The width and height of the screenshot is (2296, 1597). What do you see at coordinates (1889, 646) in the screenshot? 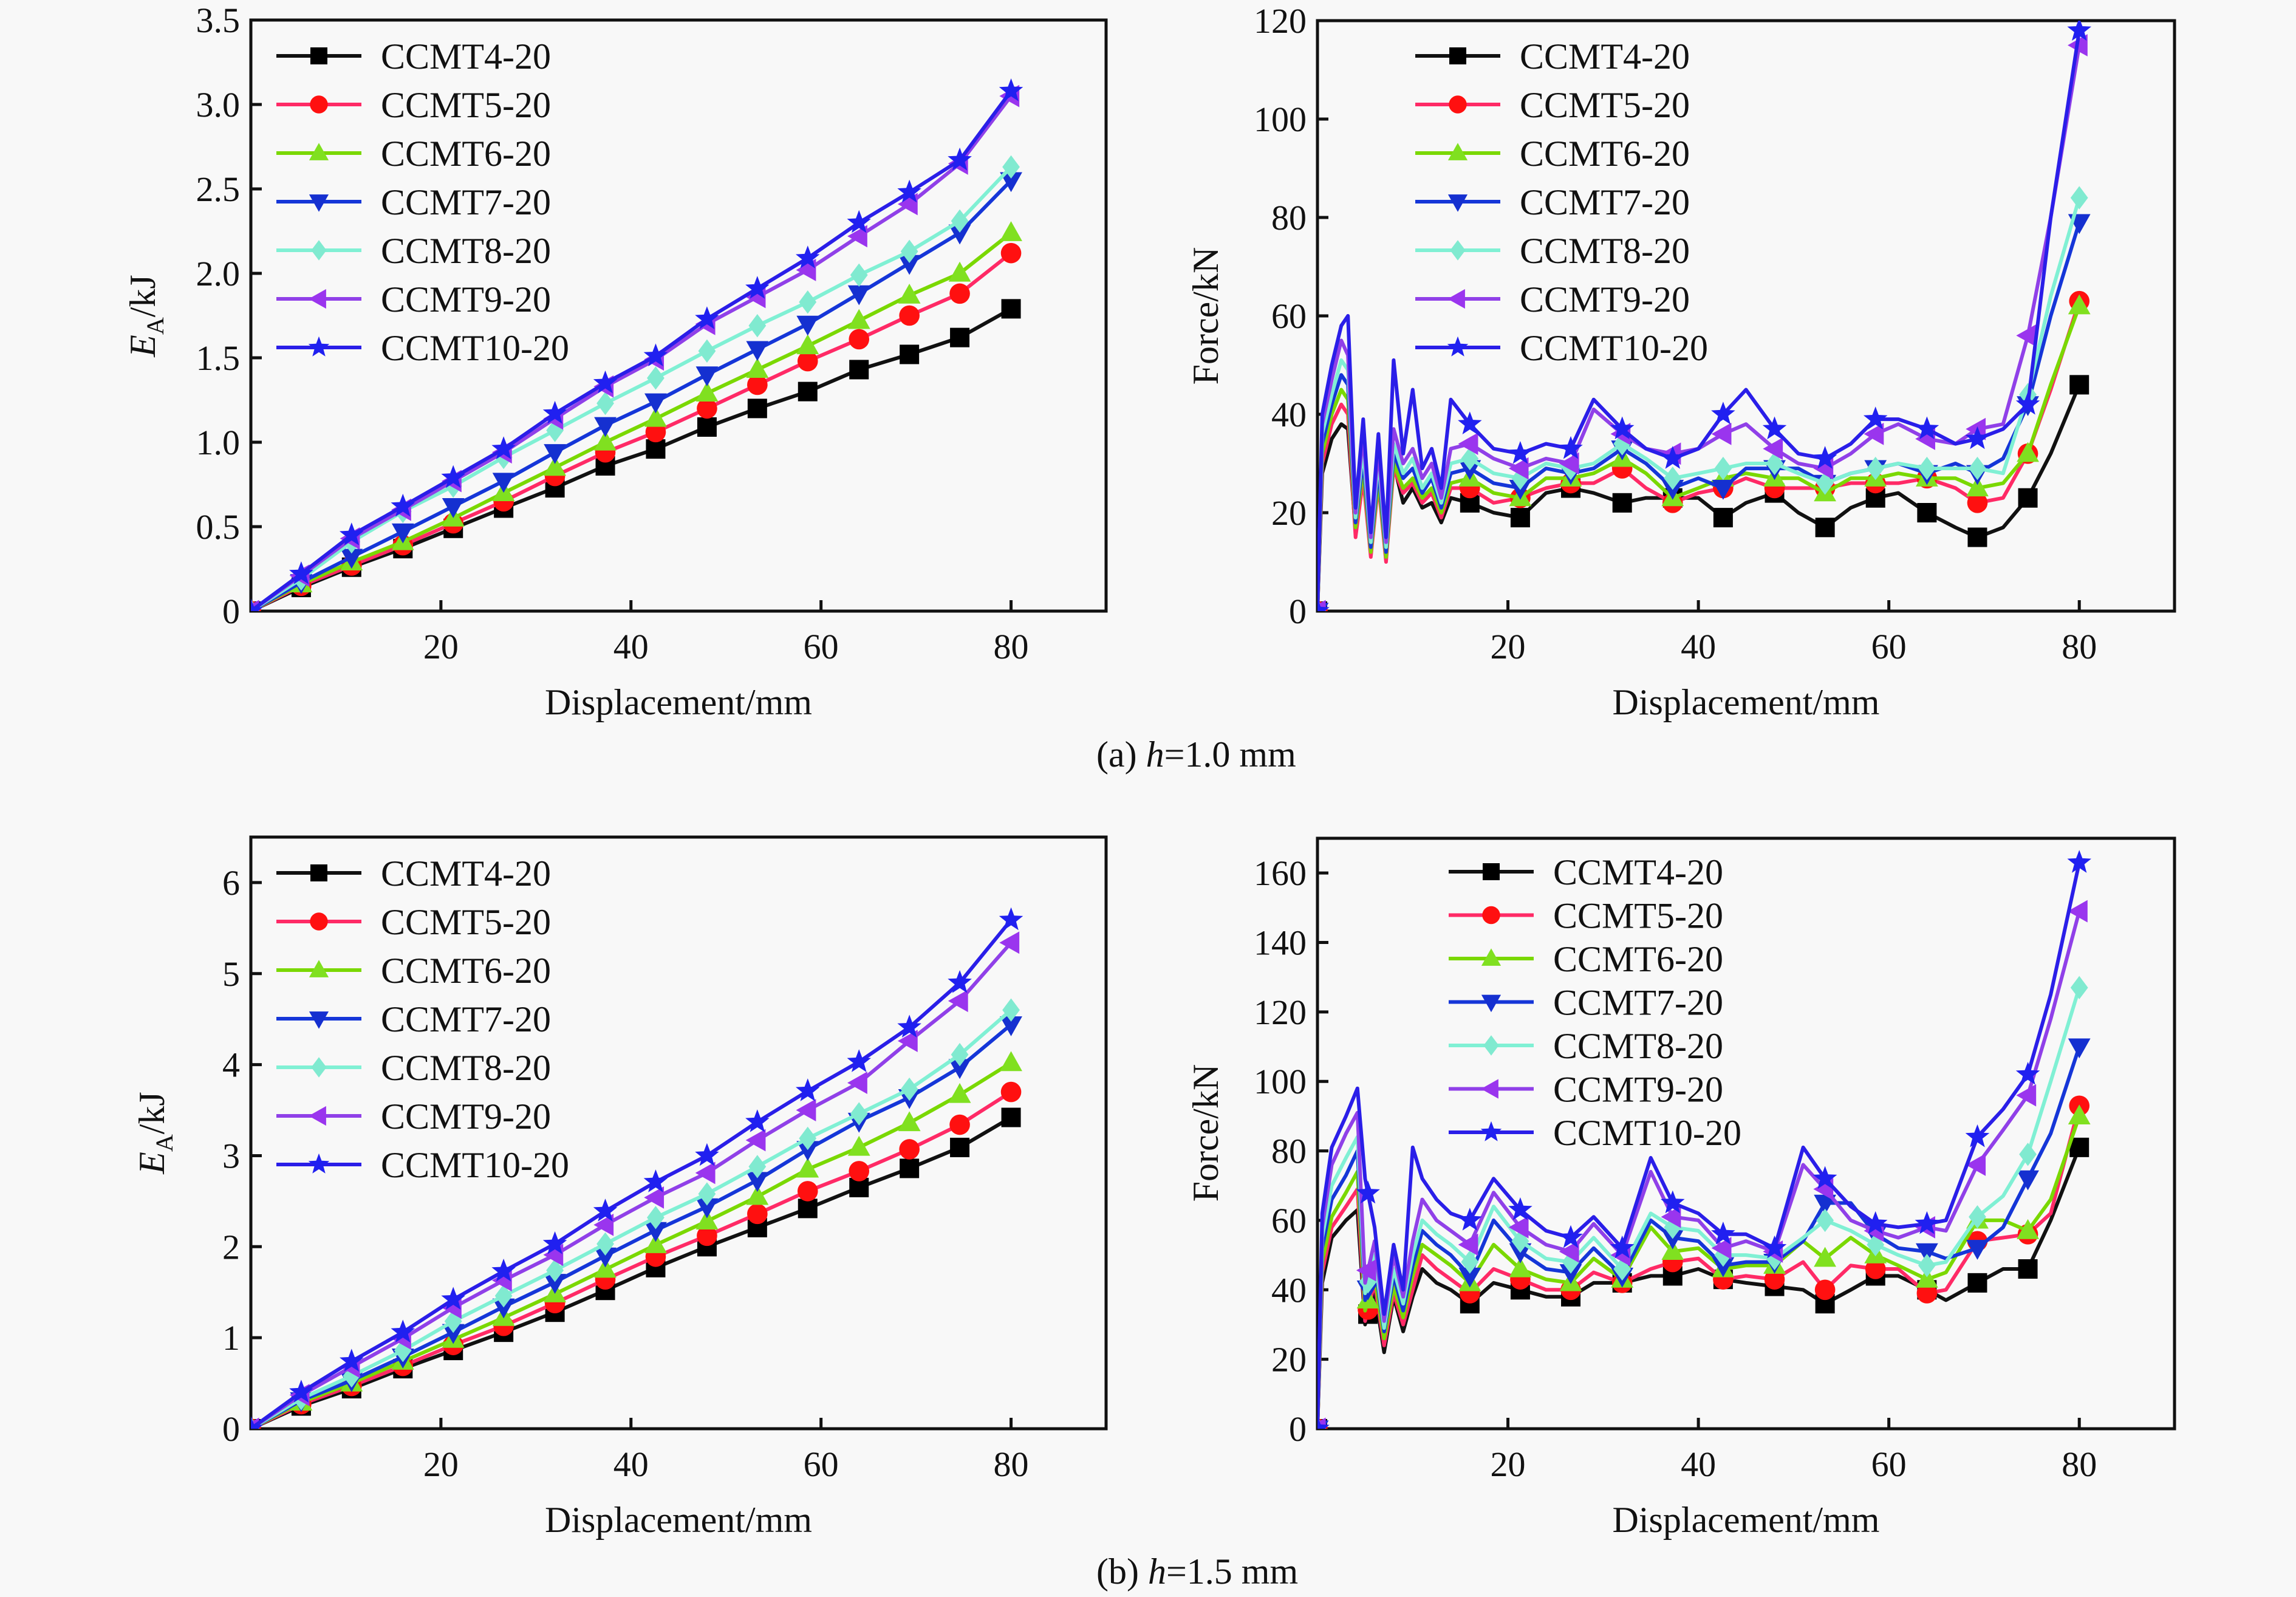
I see `x-tick-label: 60` at bounding box center [1889, 646].